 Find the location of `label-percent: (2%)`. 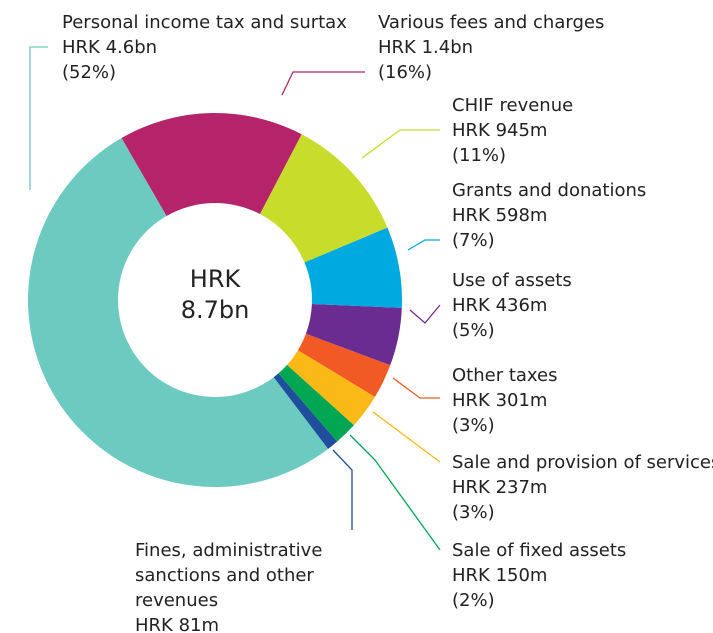

label-percent: (2%) is located at coordinates (473, 600).